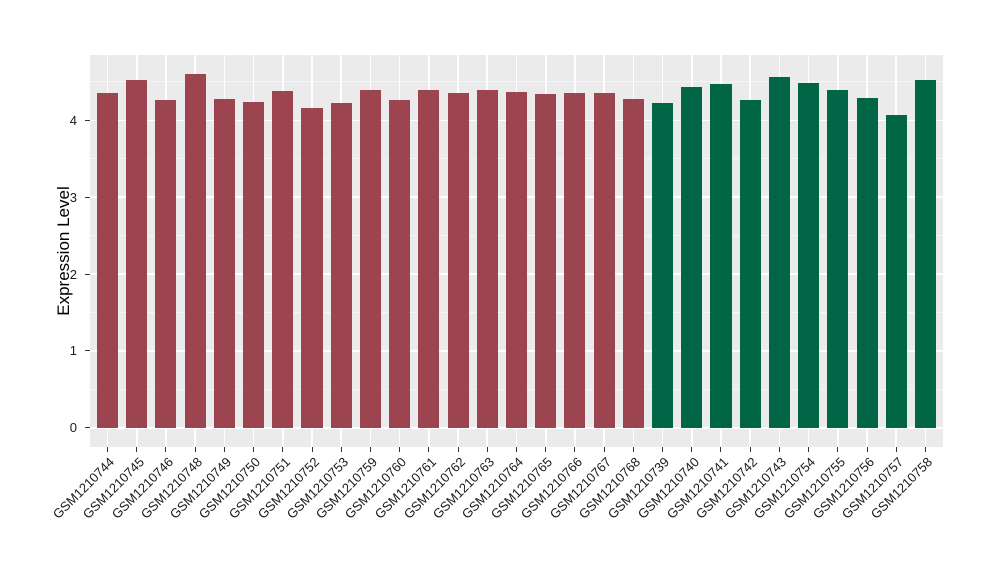 The height and width of the screenshot is (580, 1000). What do you see at coordinates (73, 428) in the screenshot?
I see `y-tick-label: 0` at bounding box center [73, 428].